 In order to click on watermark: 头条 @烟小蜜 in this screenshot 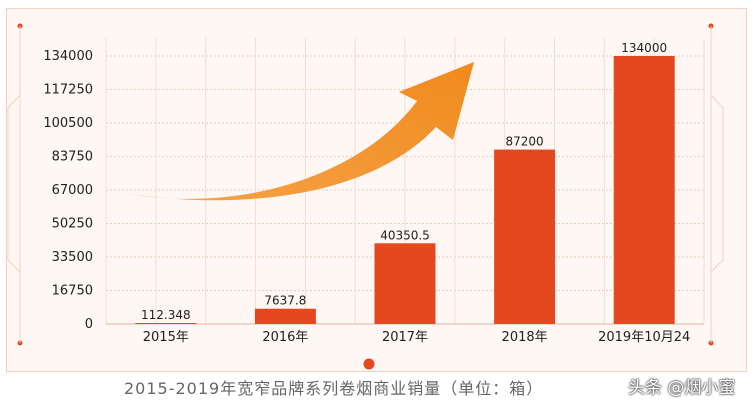, I will do `click(682, 388)`.